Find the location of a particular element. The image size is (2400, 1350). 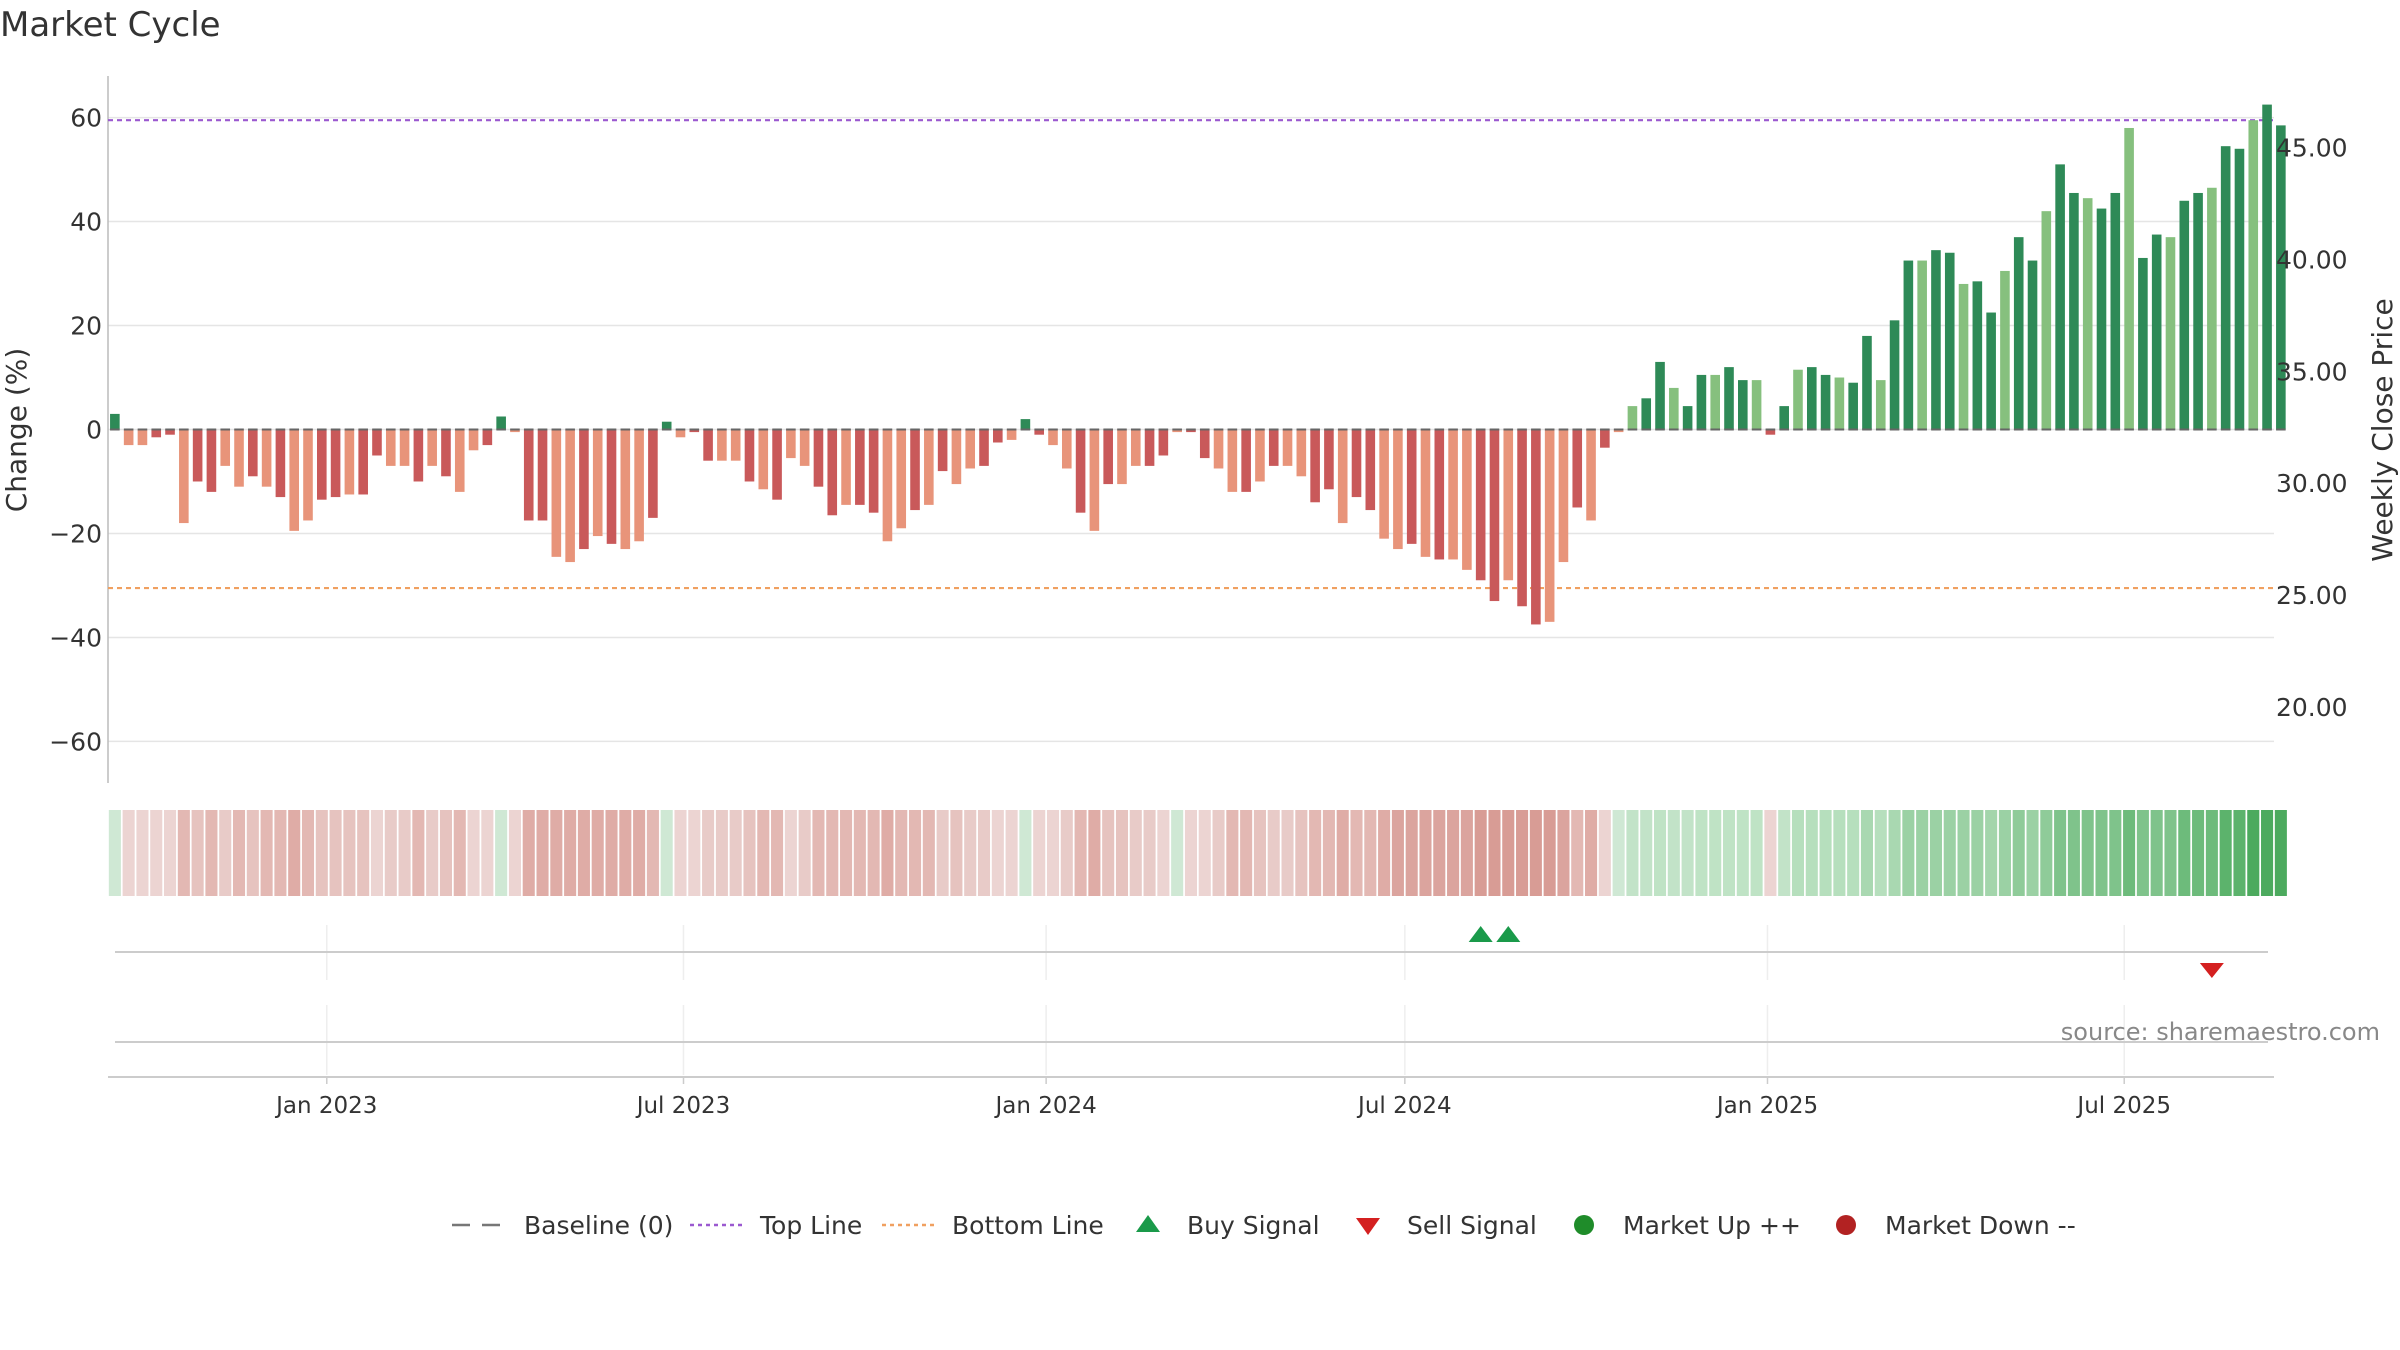

legend-label: Top Line is located at coordinates (810, 1225).